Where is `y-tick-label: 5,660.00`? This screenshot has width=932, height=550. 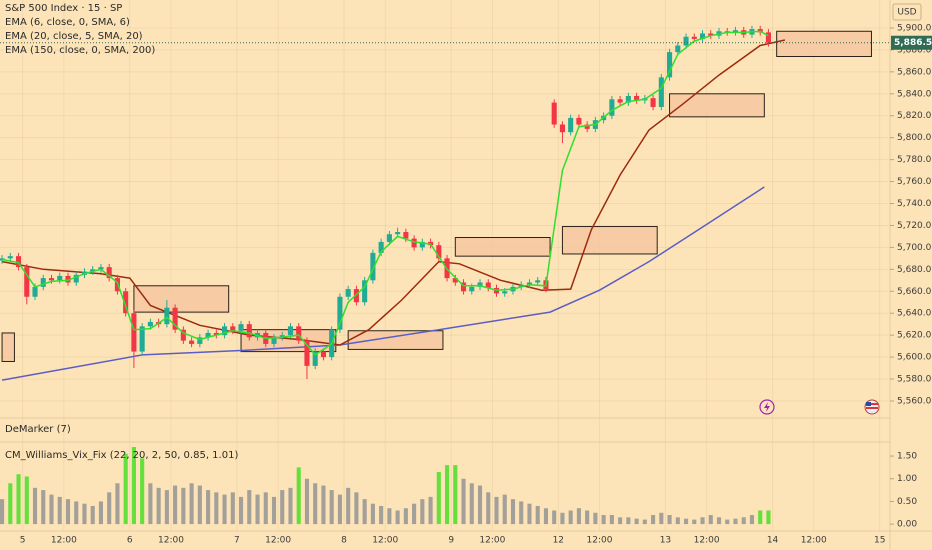
y-tick-label: 5,660.00 is located at coordinates (914, 292).